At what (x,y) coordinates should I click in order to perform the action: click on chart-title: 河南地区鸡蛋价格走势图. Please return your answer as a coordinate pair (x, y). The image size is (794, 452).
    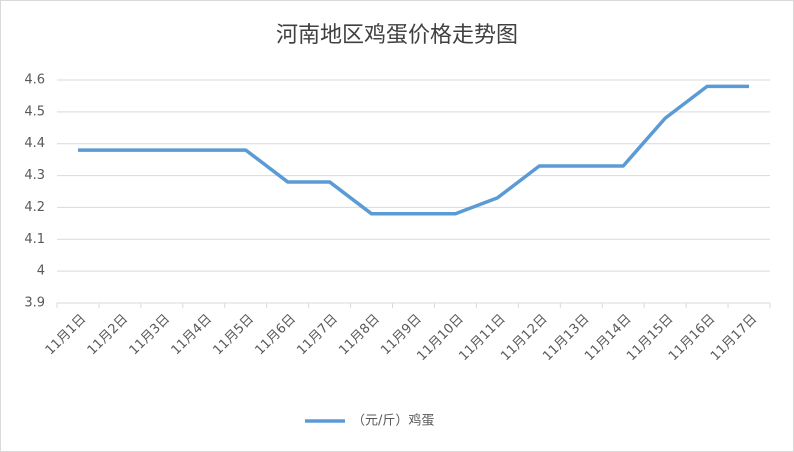
    Looking at the image, I should click on (397, 35).